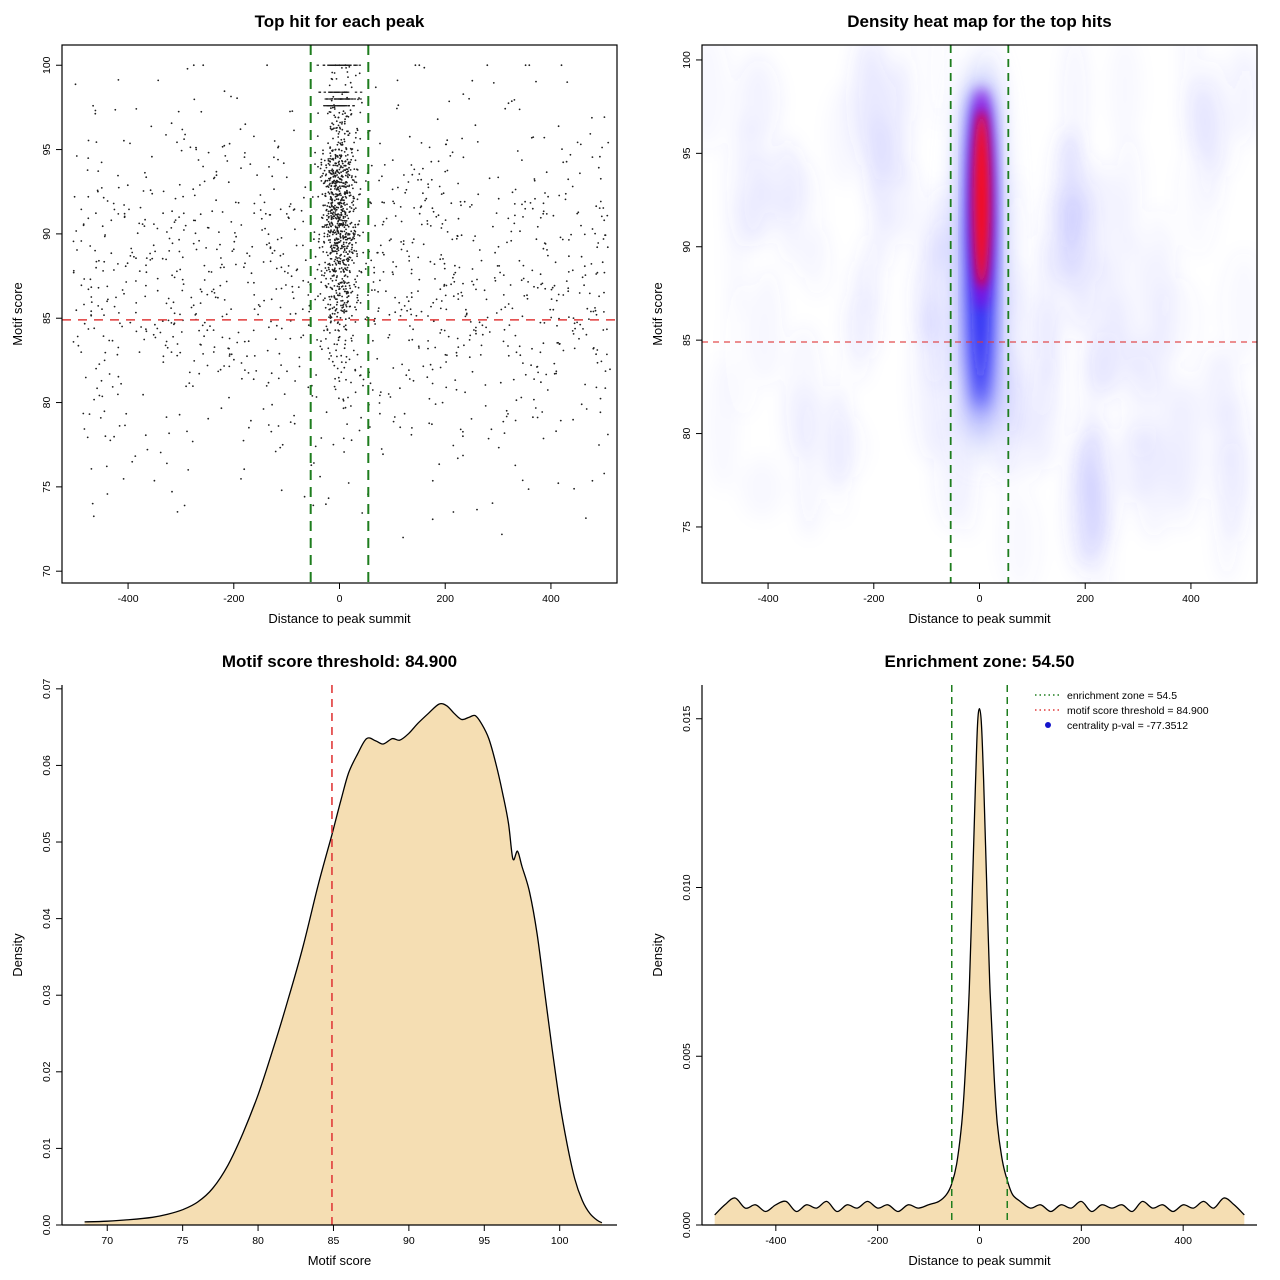 The width and height of the screenshot is (1280, 1280). Describe the element at coordinates (339, 661) in the screenshot. I see `panel-title-score-density: Motif score threshold: 84.900` at that location.